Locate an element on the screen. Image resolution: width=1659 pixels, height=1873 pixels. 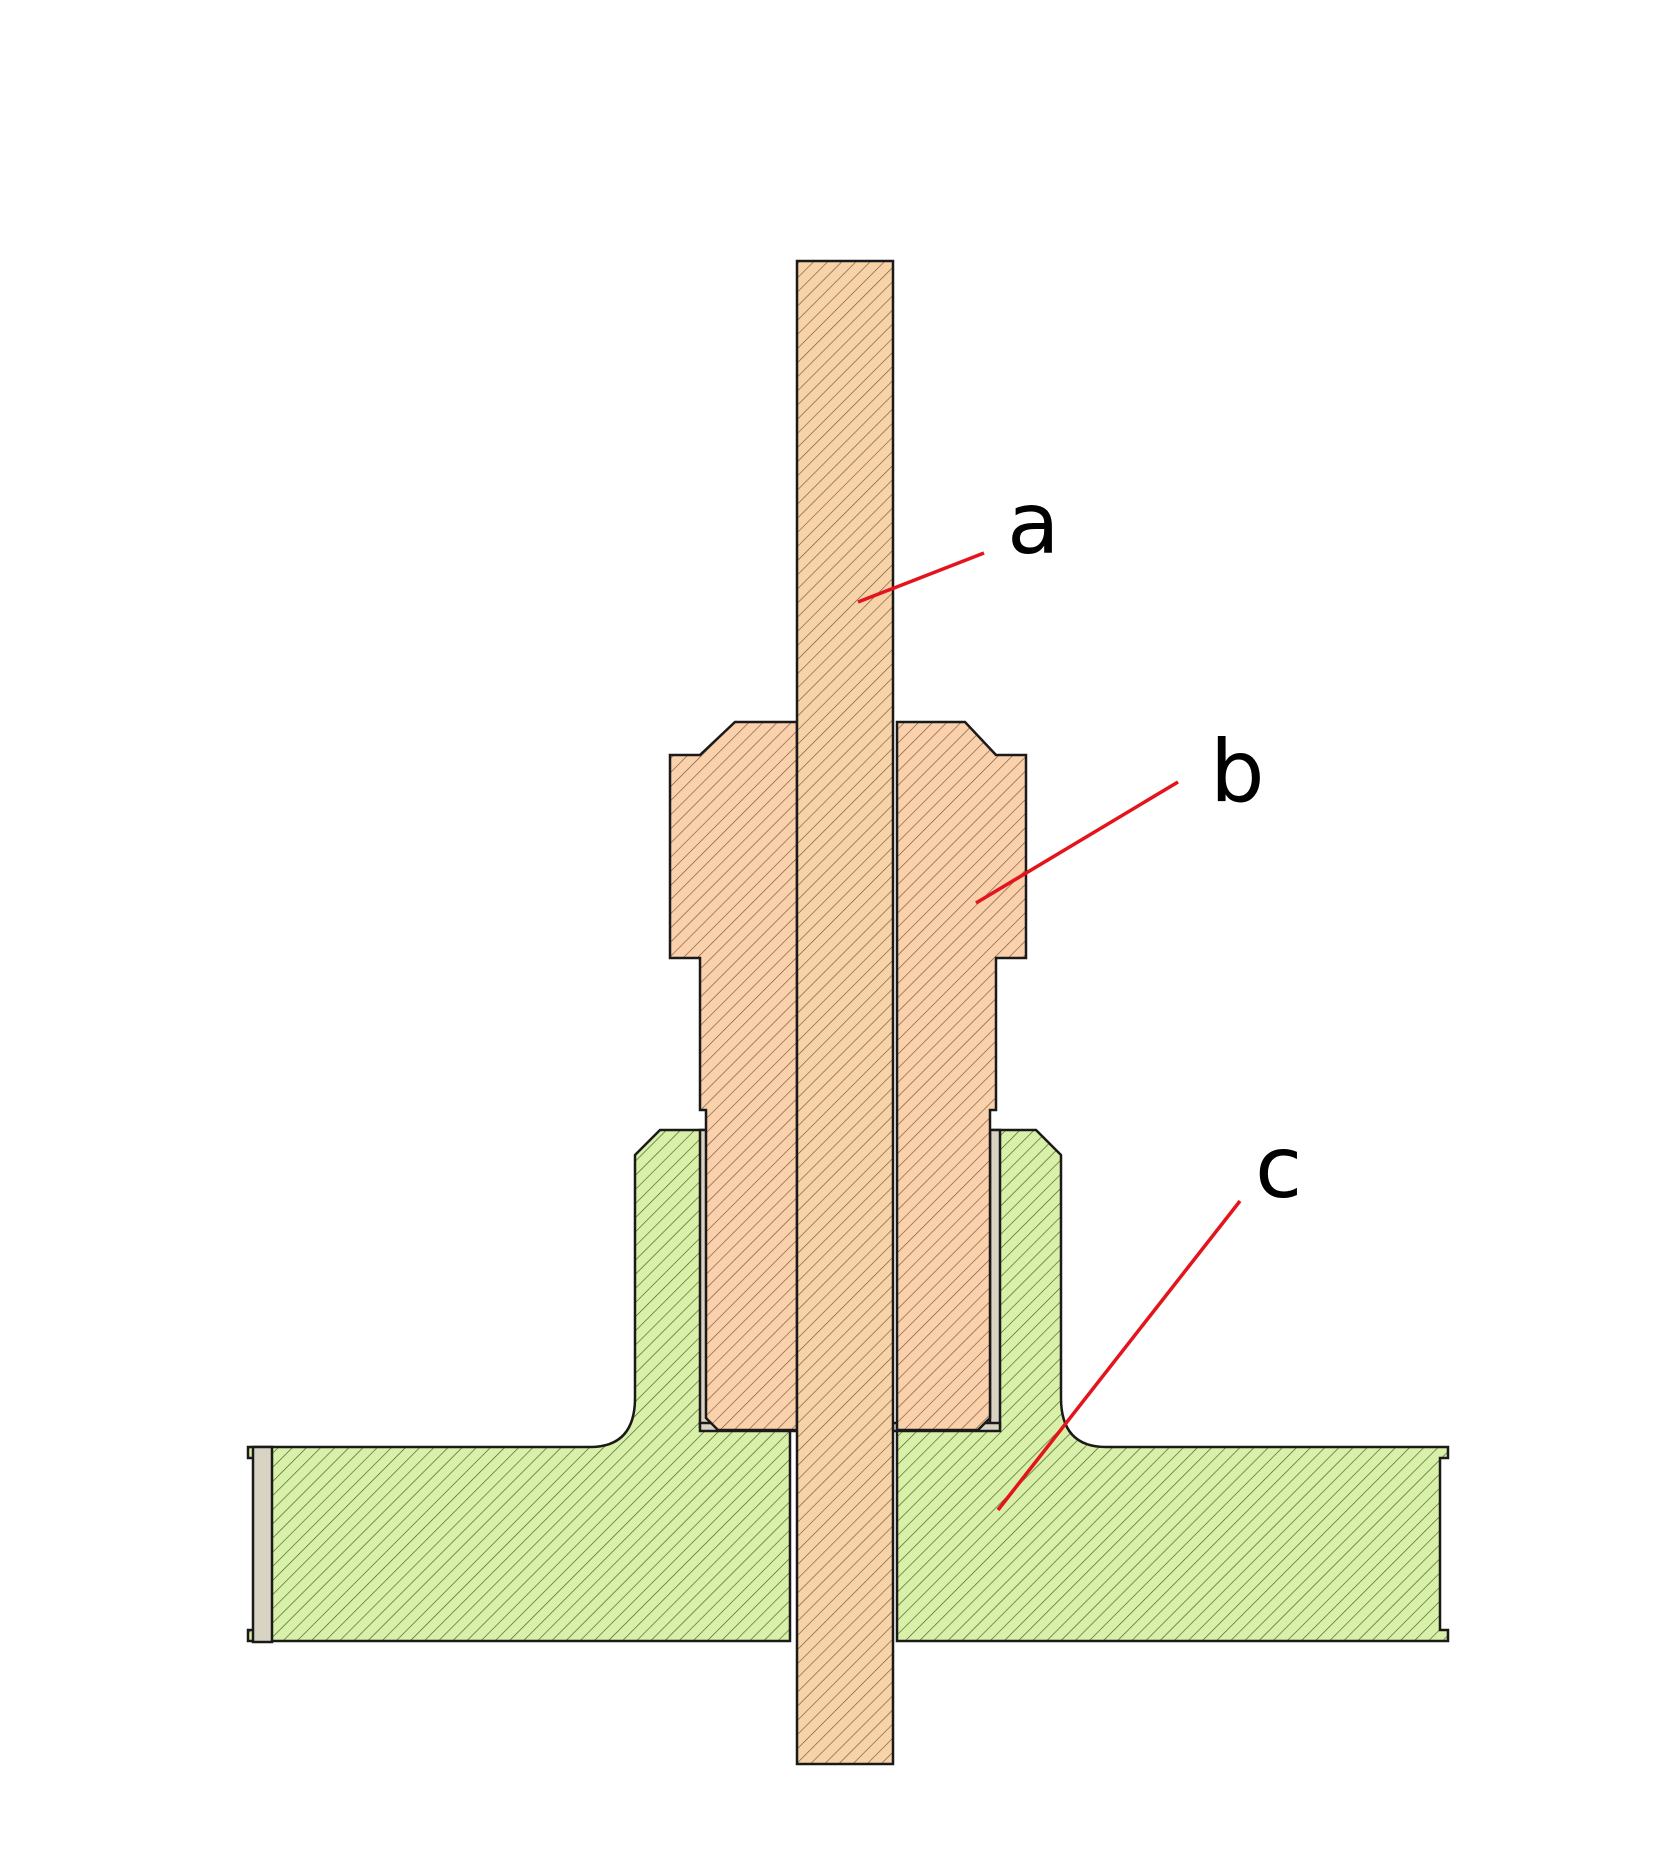
part-a-tube is located at coordinates (845, 1012).